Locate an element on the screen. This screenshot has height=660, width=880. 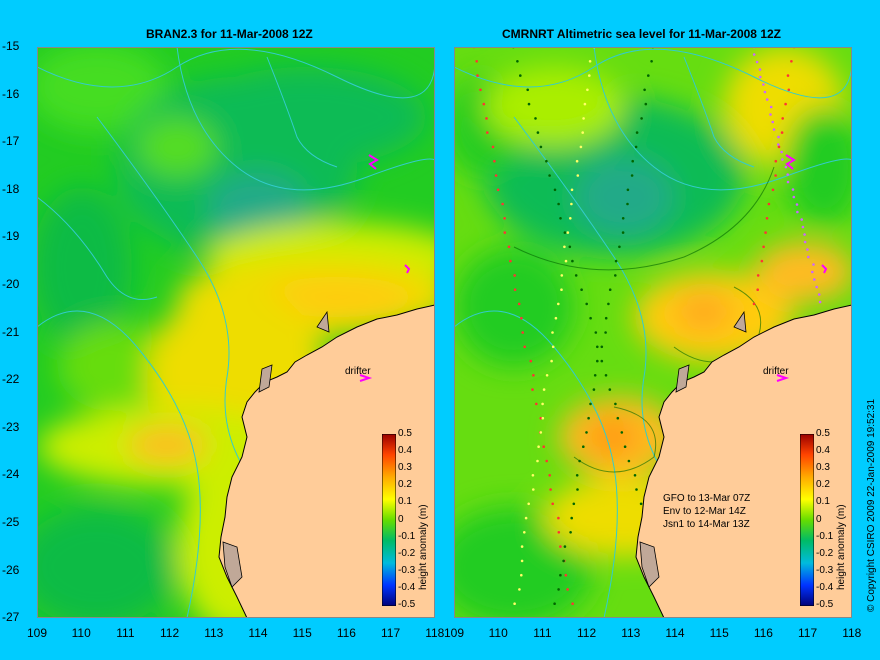
x-tick-label: 114 is located at coordinates (675, 633).